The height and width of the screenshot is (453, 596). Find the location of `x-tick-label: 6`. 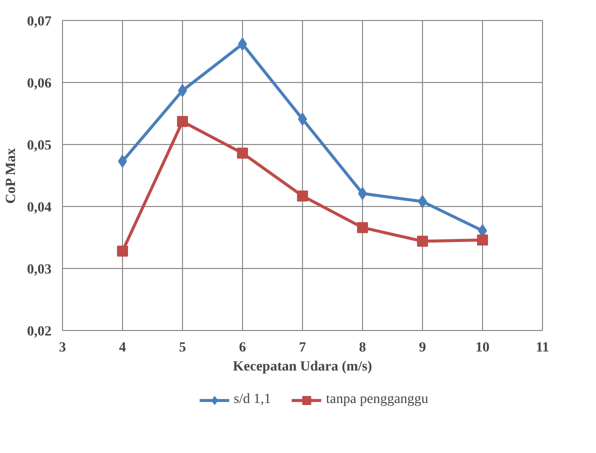

x-tick-label: 6 is located at coordinates (242, 348).